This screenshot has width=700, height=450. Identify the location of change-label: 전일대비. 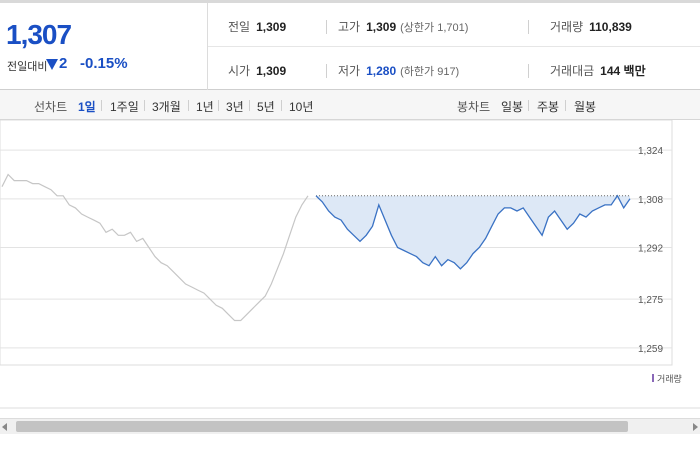
(27, 67).